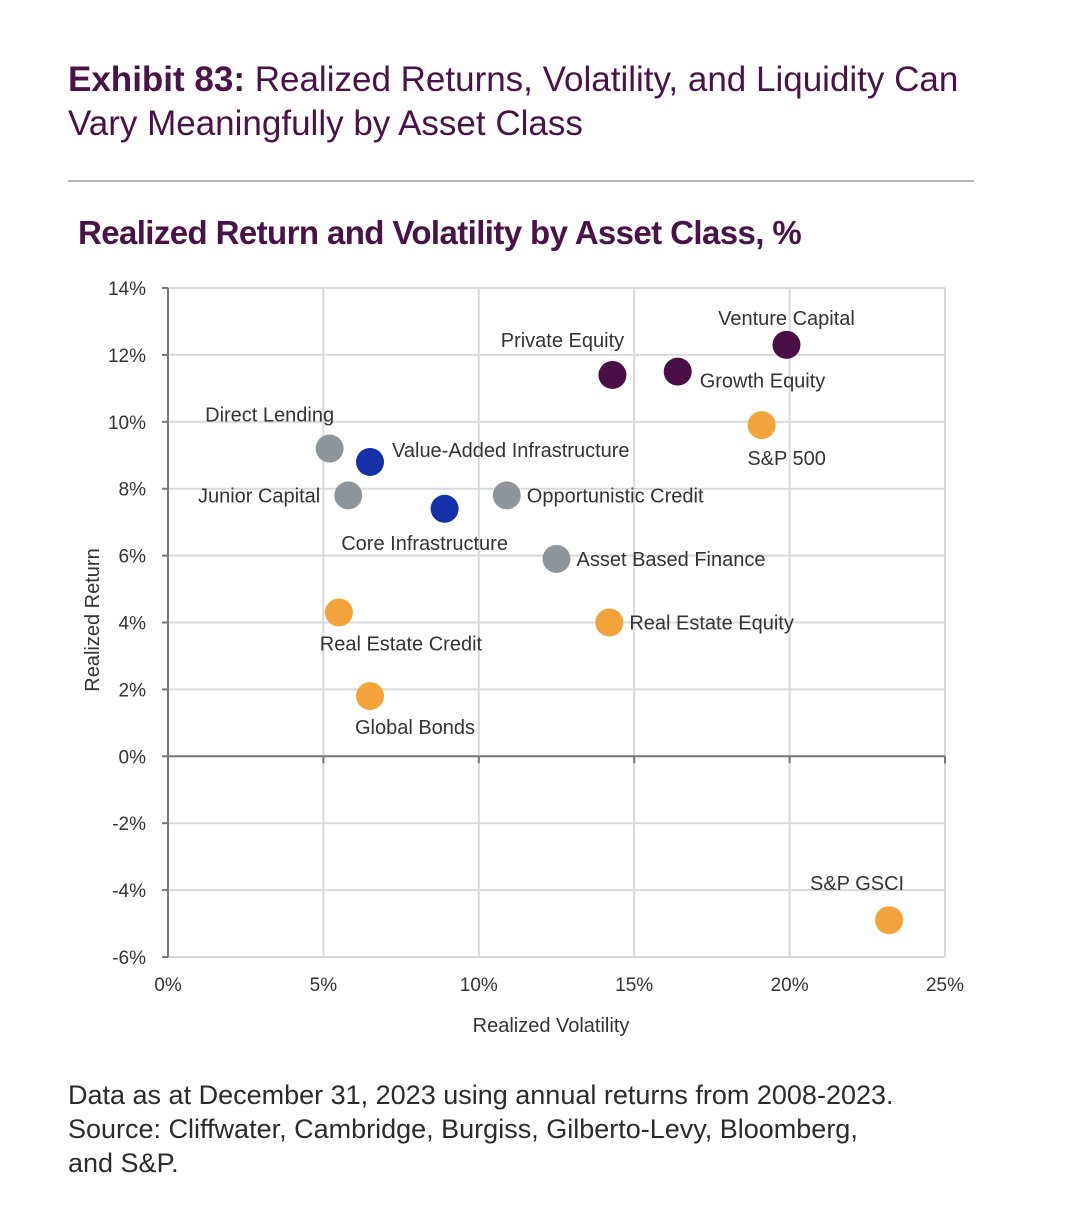 Image resolution: width=1080 pixels, height=1231 pixels. I want to click on y-tick-label: 4%, so click(133, 624).